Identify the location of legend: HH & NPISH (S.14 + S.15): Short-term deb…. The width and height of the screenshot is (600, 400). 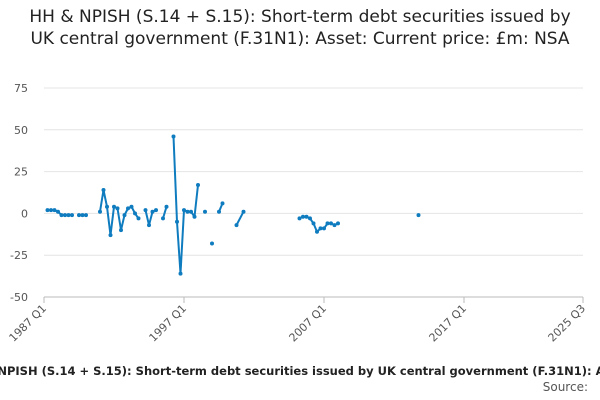
(300, 371).